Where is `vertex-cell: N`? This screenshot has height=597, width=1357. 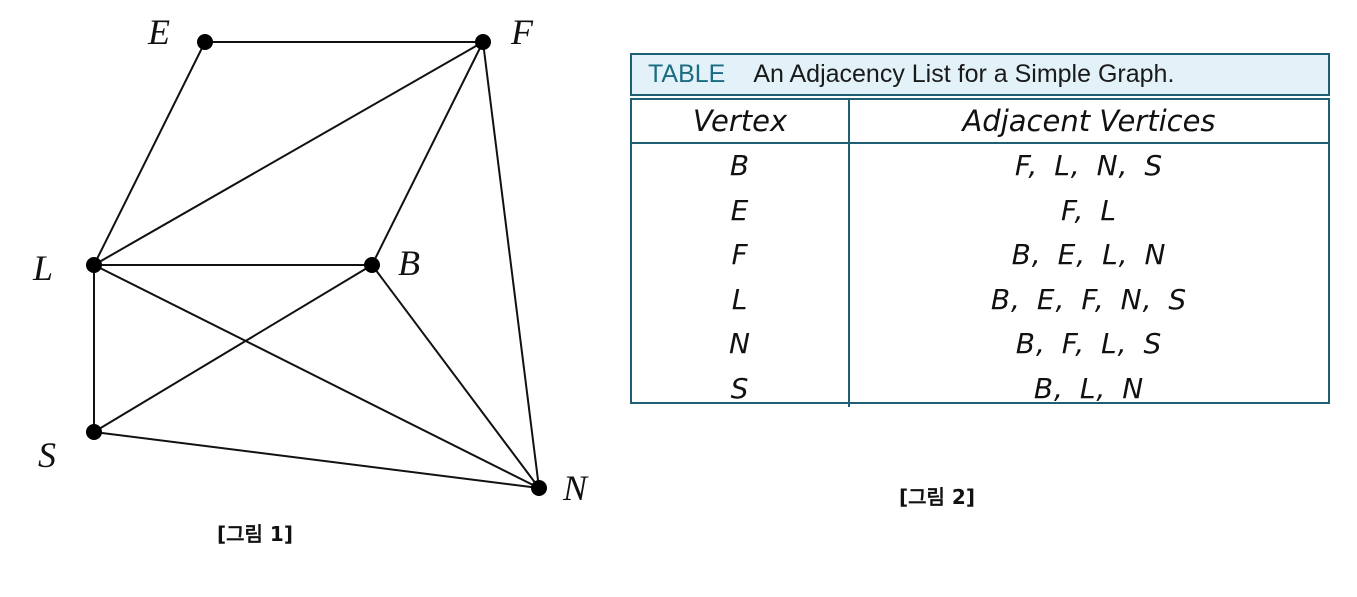
vertex-cell: N is located at coordinates (741, 344).